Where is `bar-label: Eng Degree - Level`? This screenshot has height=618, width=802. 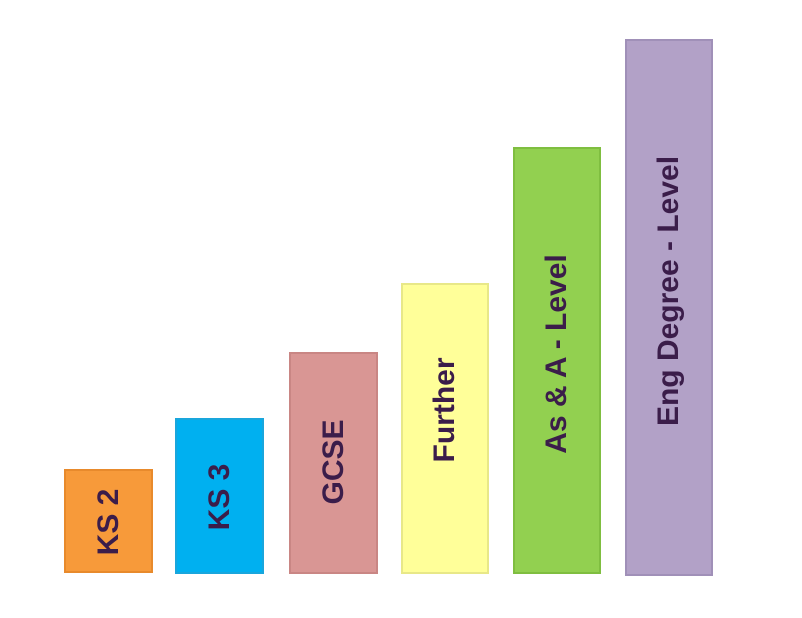
bar-label: Eng Degree - Level is located at coordinates (668, 291).